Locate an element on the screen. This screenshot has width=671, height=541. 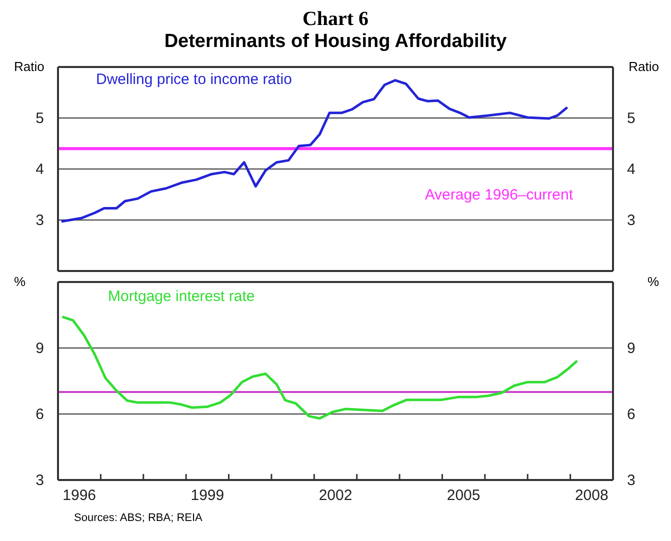
y2-axis-title: Ratio is located at coordinates (643, 66).